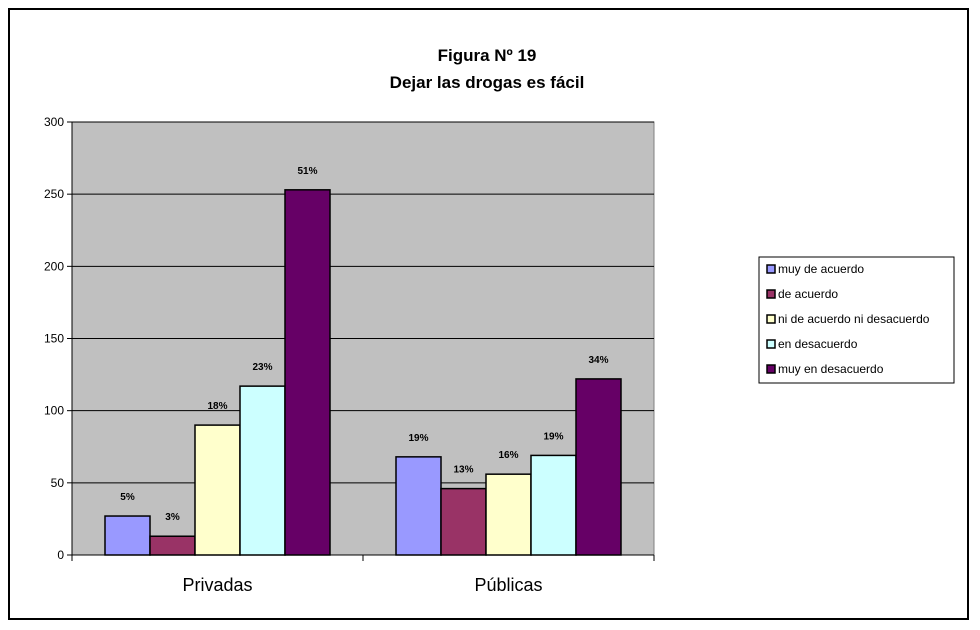 The image size is (980, 630). What do you see at coordinates (172, 517) in the screenshot?
I see `data-label: 3%` at bounding box center [172, 517].